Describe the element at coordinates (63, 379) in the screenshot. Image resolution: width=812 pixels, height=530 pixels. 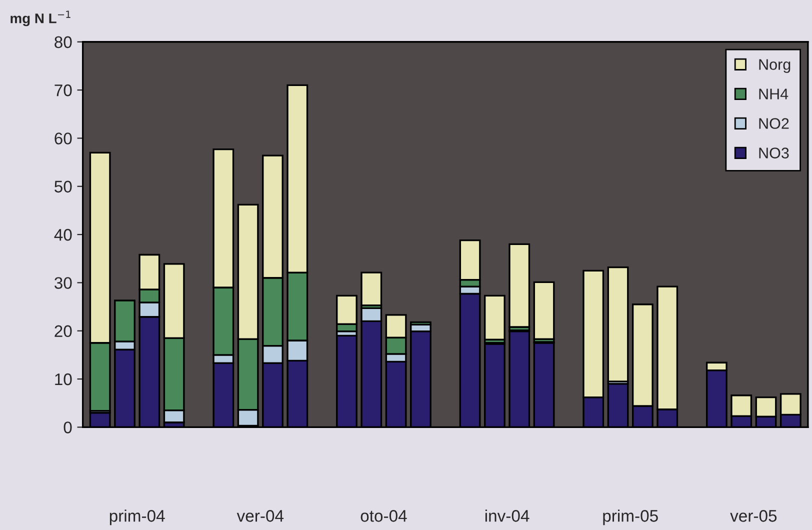
I see `y-tick-label: 10` at that location.